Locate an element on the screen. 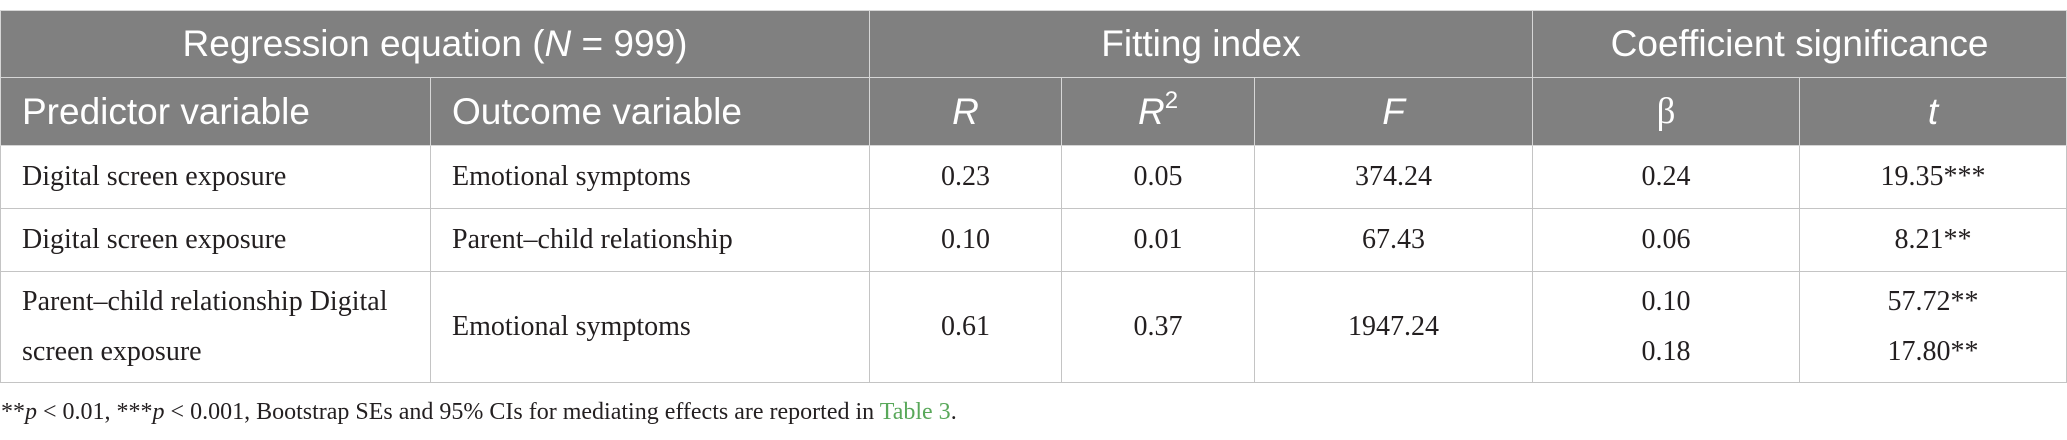 The width and height of the screenshot is (2067, 440). column-header-predictor: Predictor variable is located at coordinates (215, 111).